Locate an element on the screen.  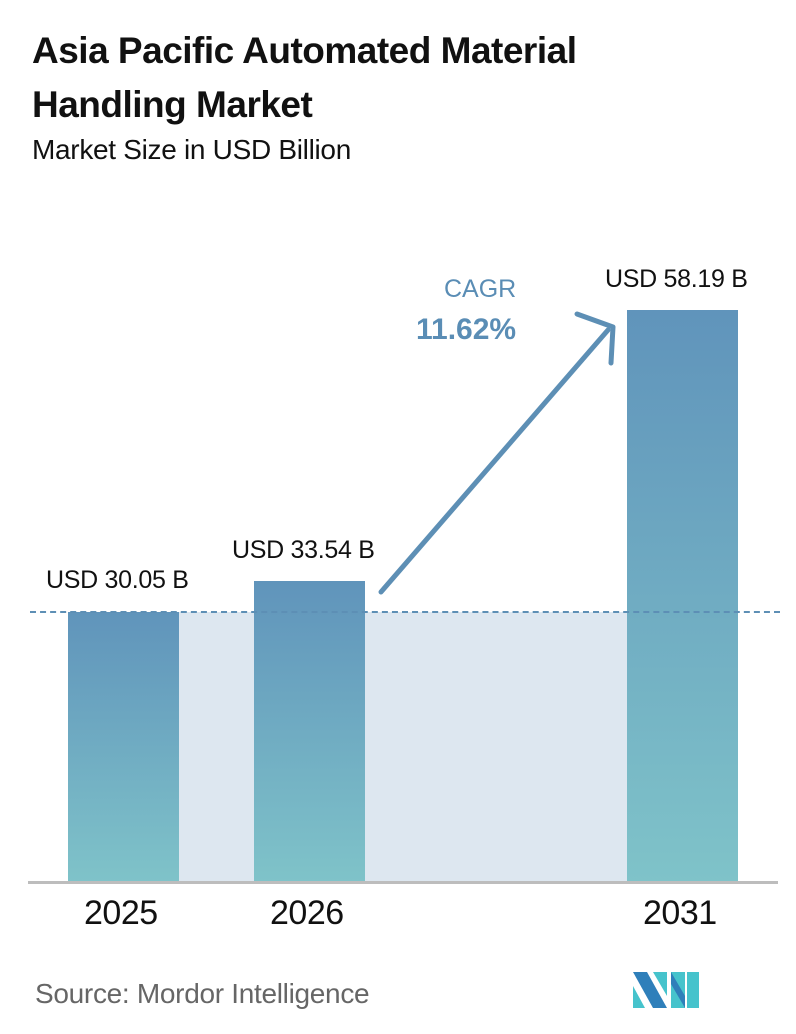
cagr-label: CAGR is located at coordinates (480, 289).